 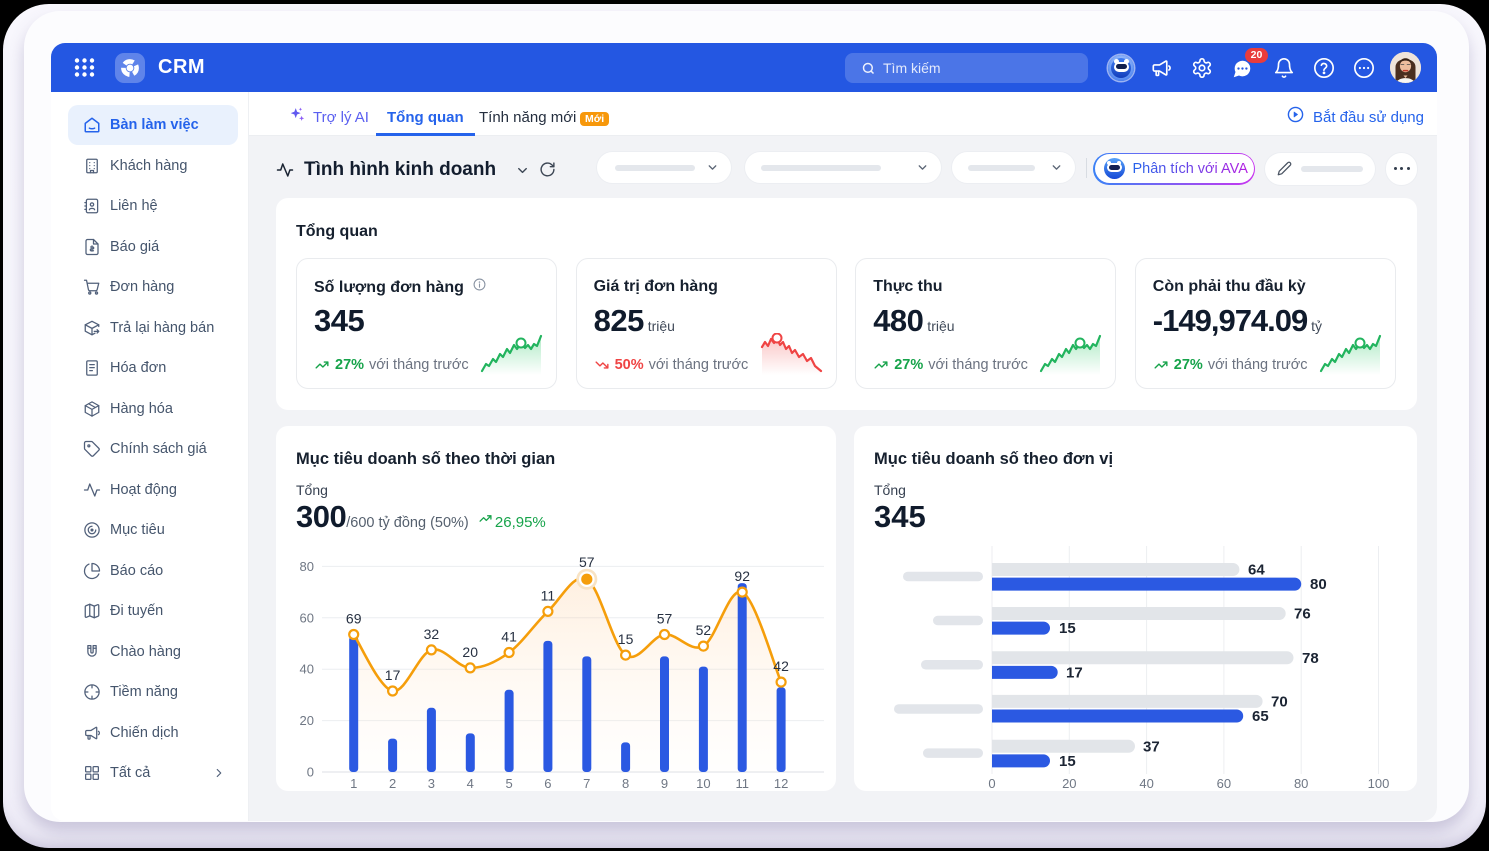 What do you see at coordinates (625, 783) in the screenshot?
I see `svg-text: 8` at bounding box center [625, 783].